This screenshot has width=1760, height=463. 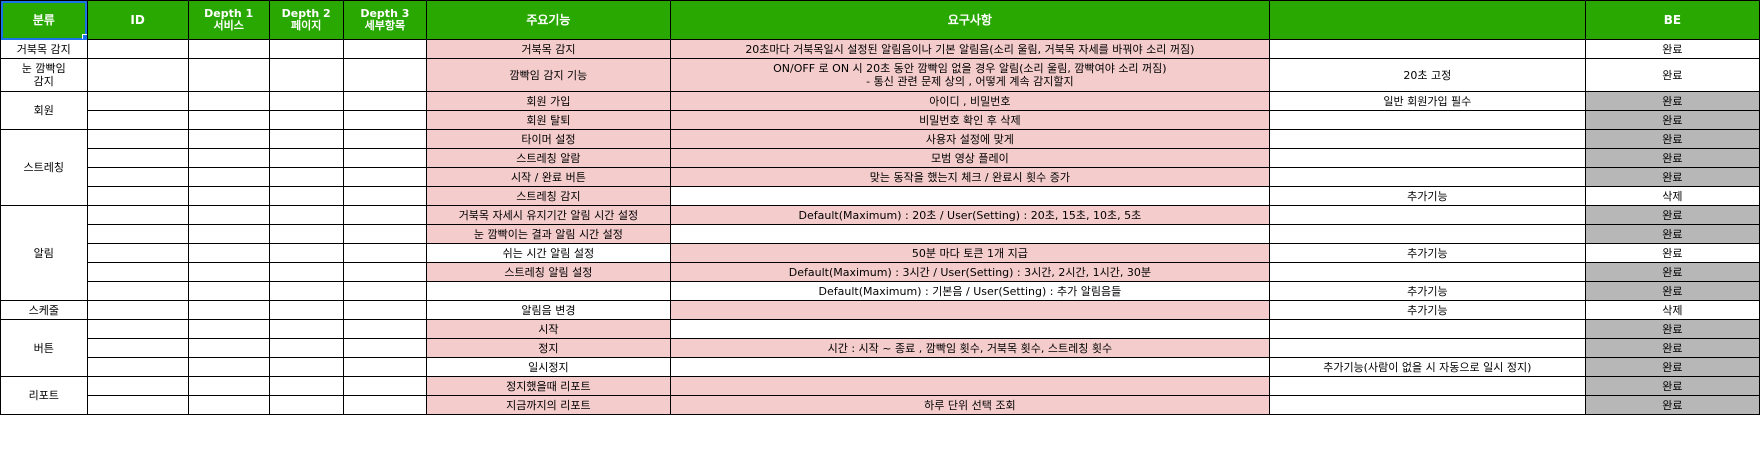 I want to click on feature-cell: 시작 / 완료 버튼, so click(x=548, y=177).